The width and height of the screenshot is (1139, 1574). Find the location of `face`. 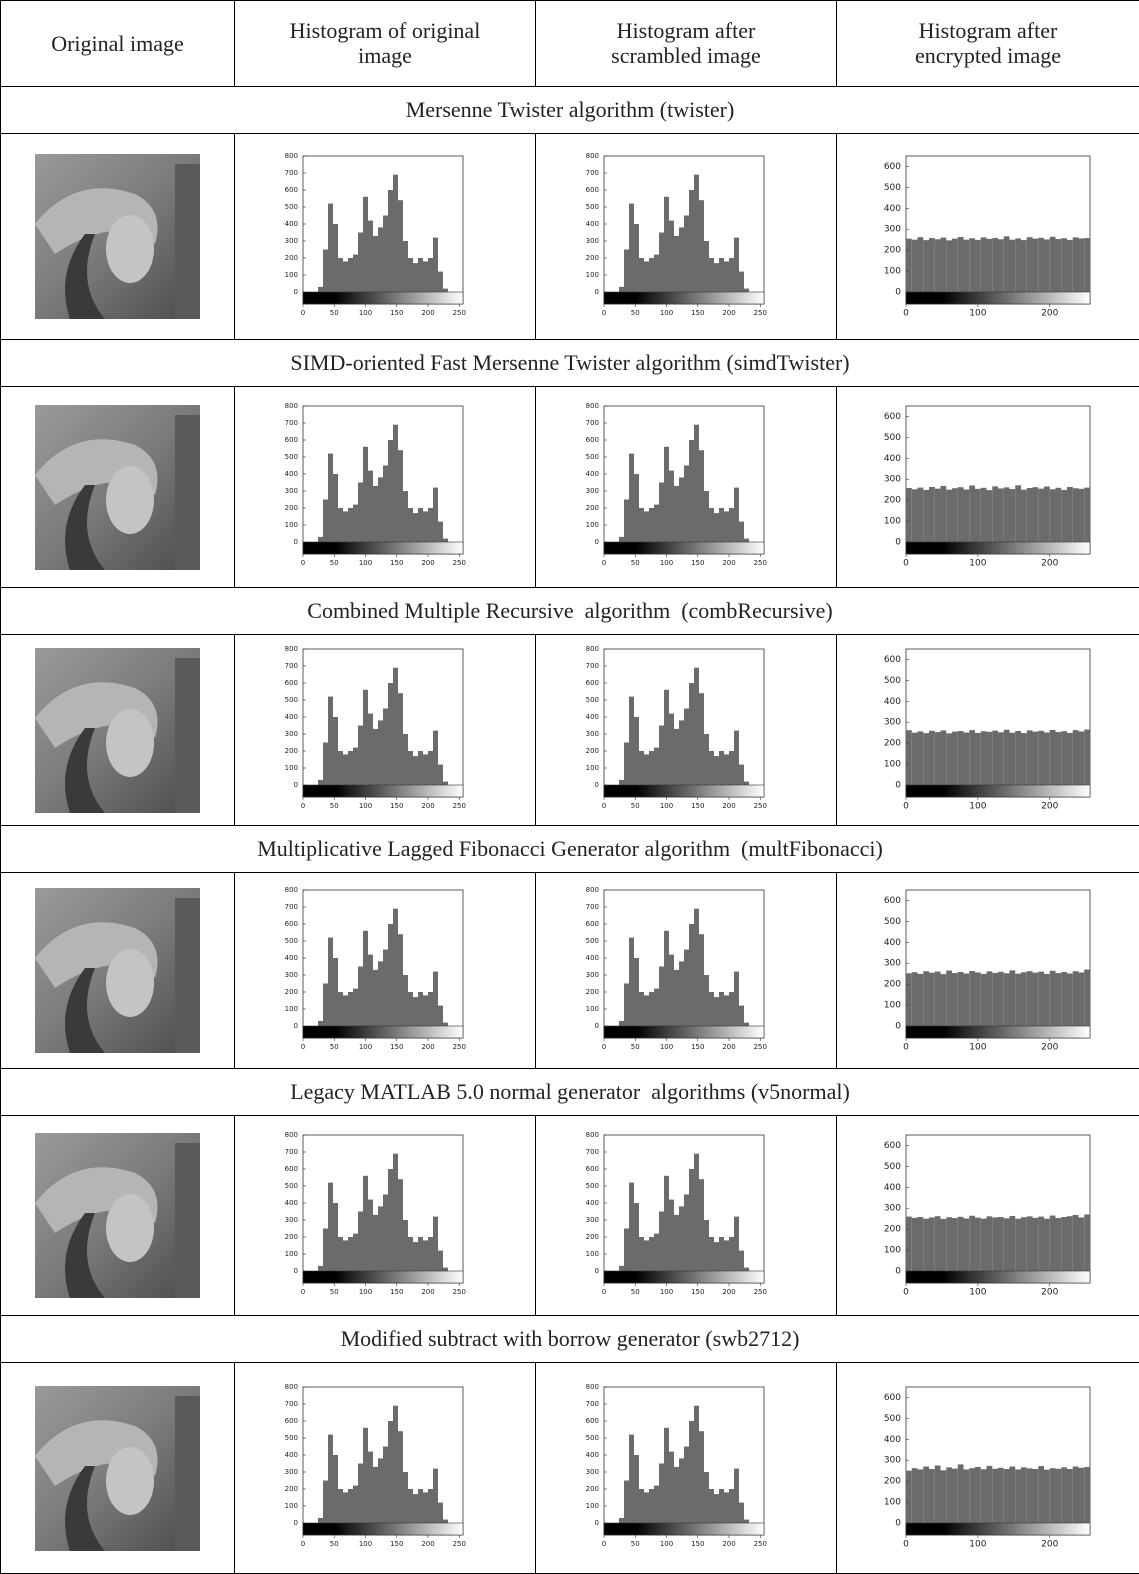

face is located at coordinates (130, 499).